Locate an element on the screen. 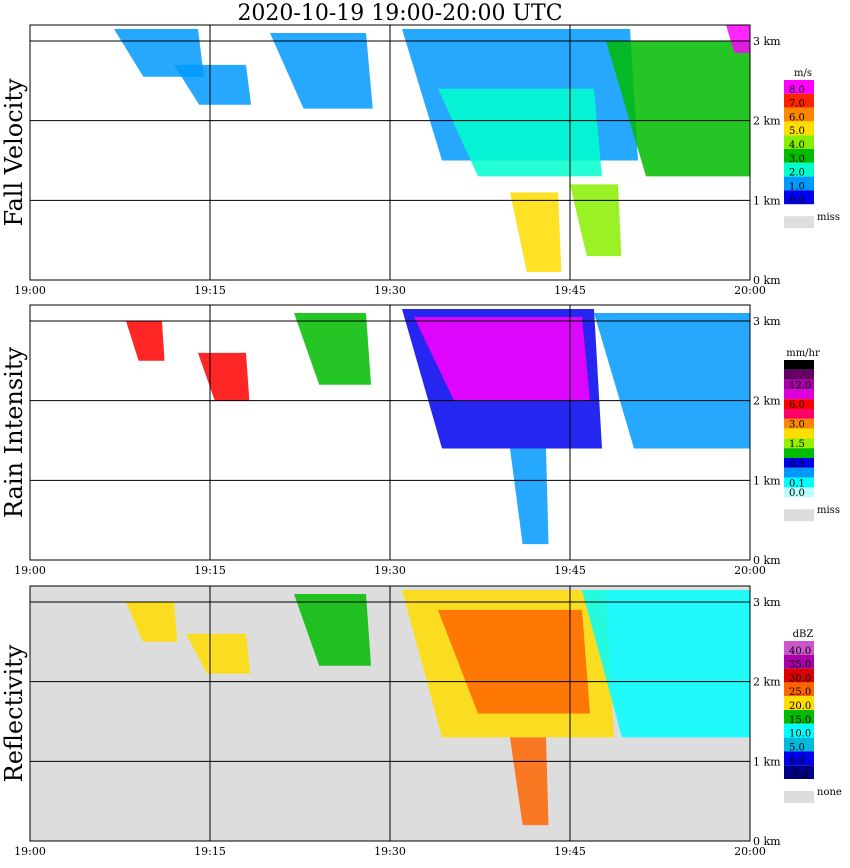 This screenshot has width=850, height=868. legend-level-label: 0.5 is located at coordinates (797, 464).